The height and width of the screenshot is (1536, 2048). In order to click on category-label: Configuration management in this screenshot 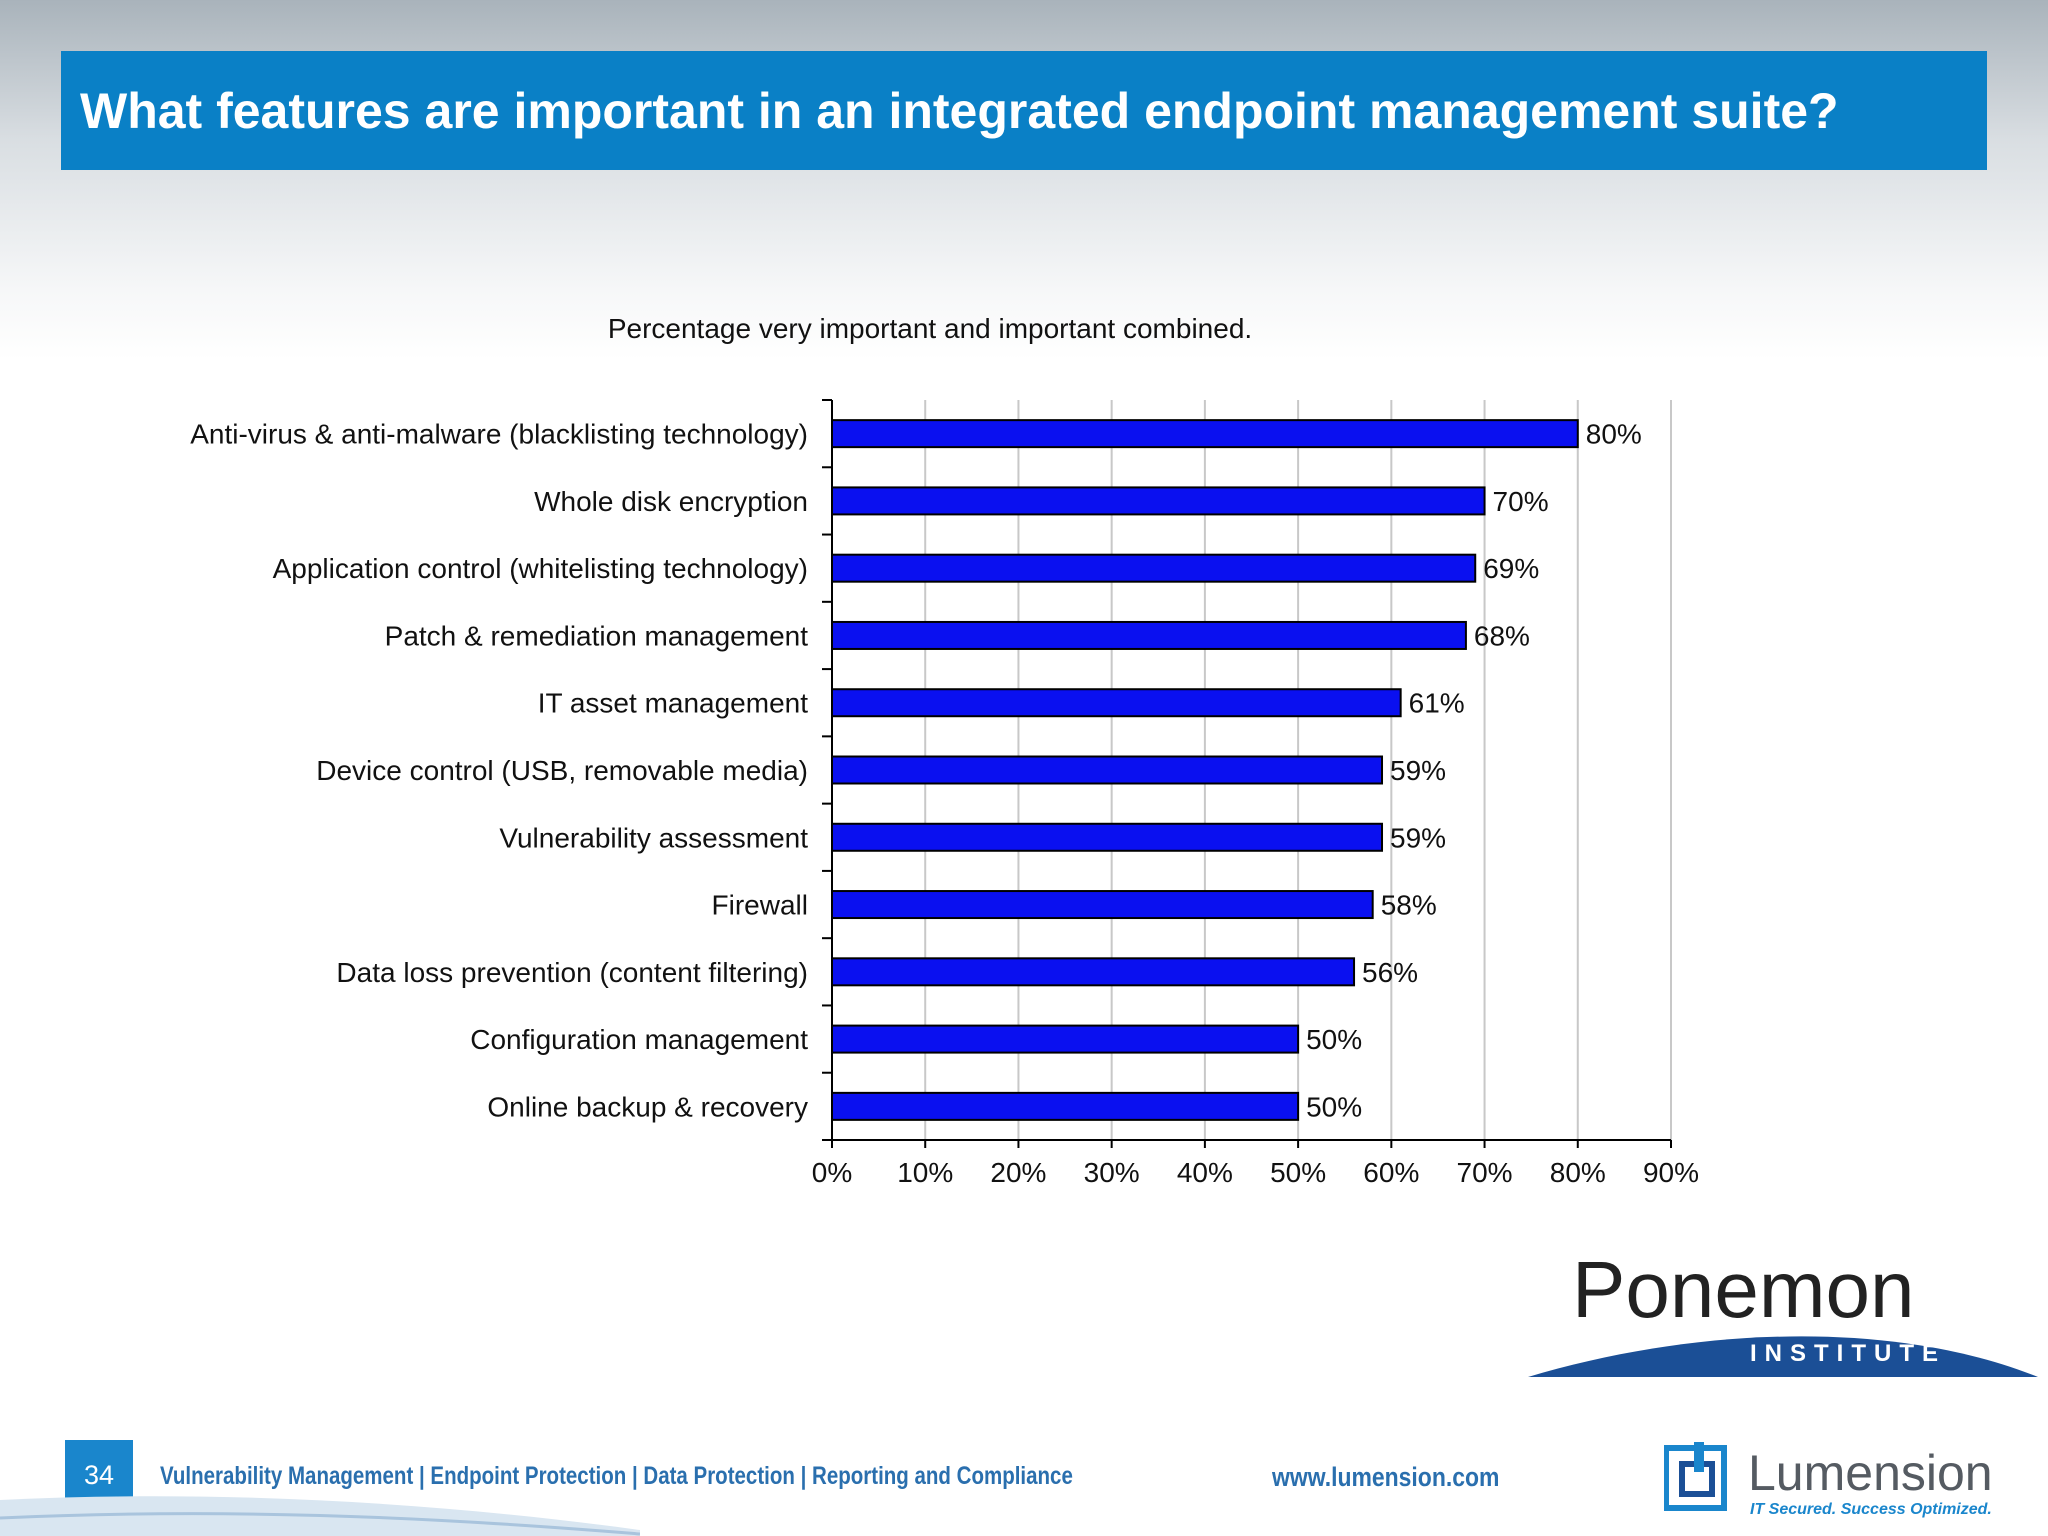, I will do `click(639, 1039)`.